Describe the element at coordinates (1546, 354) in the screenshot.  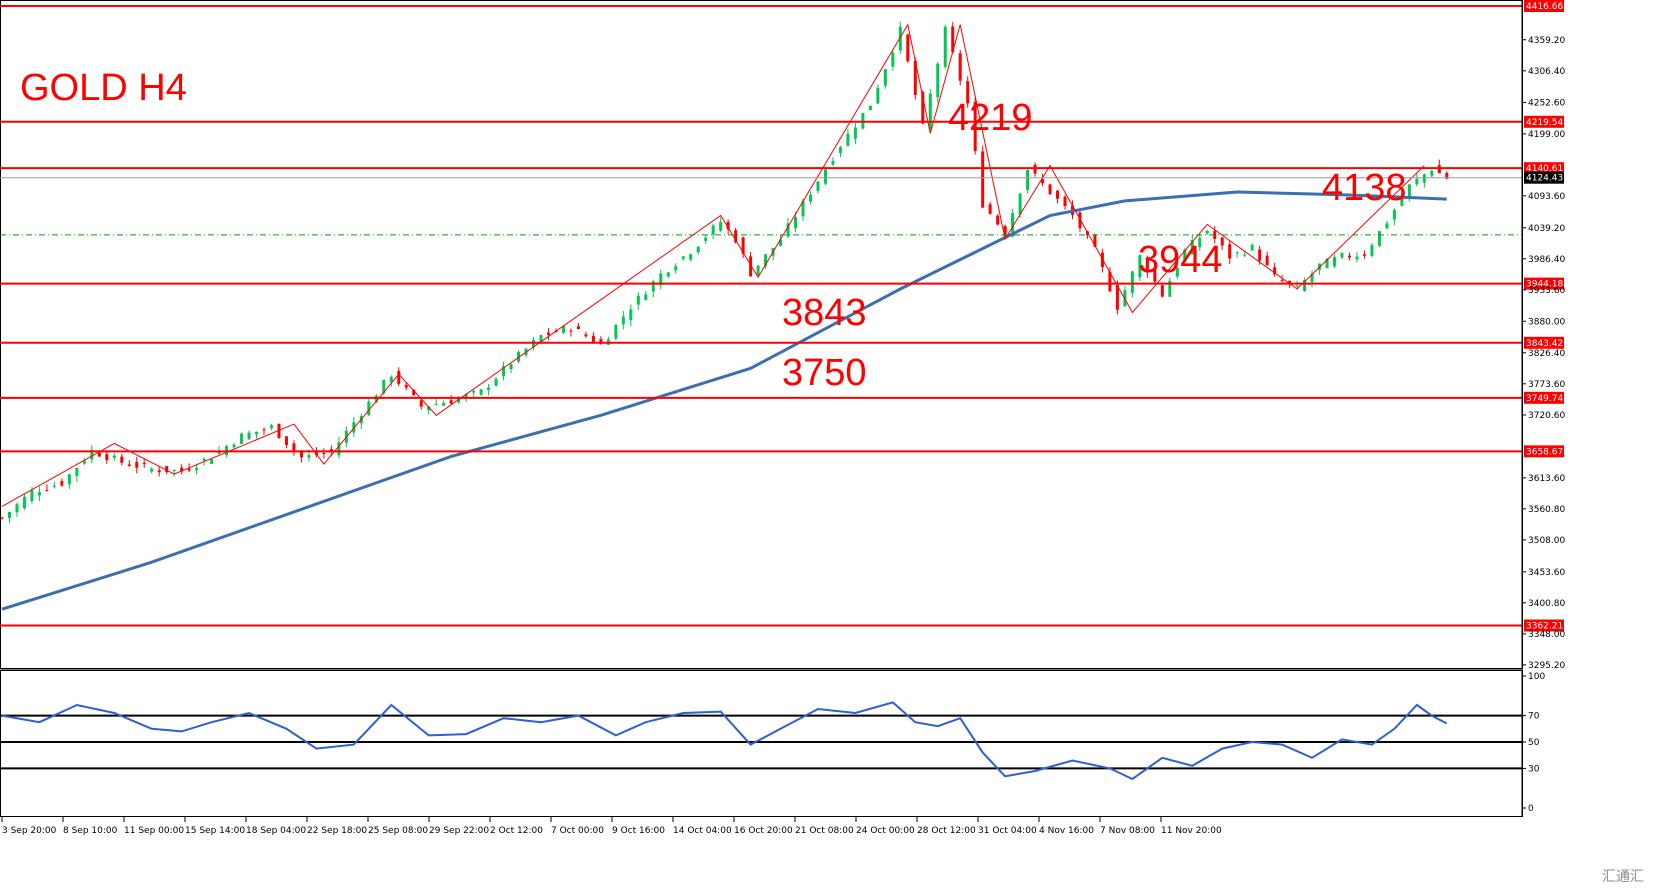
I see `price-tick-label: 3826.40` at that location.